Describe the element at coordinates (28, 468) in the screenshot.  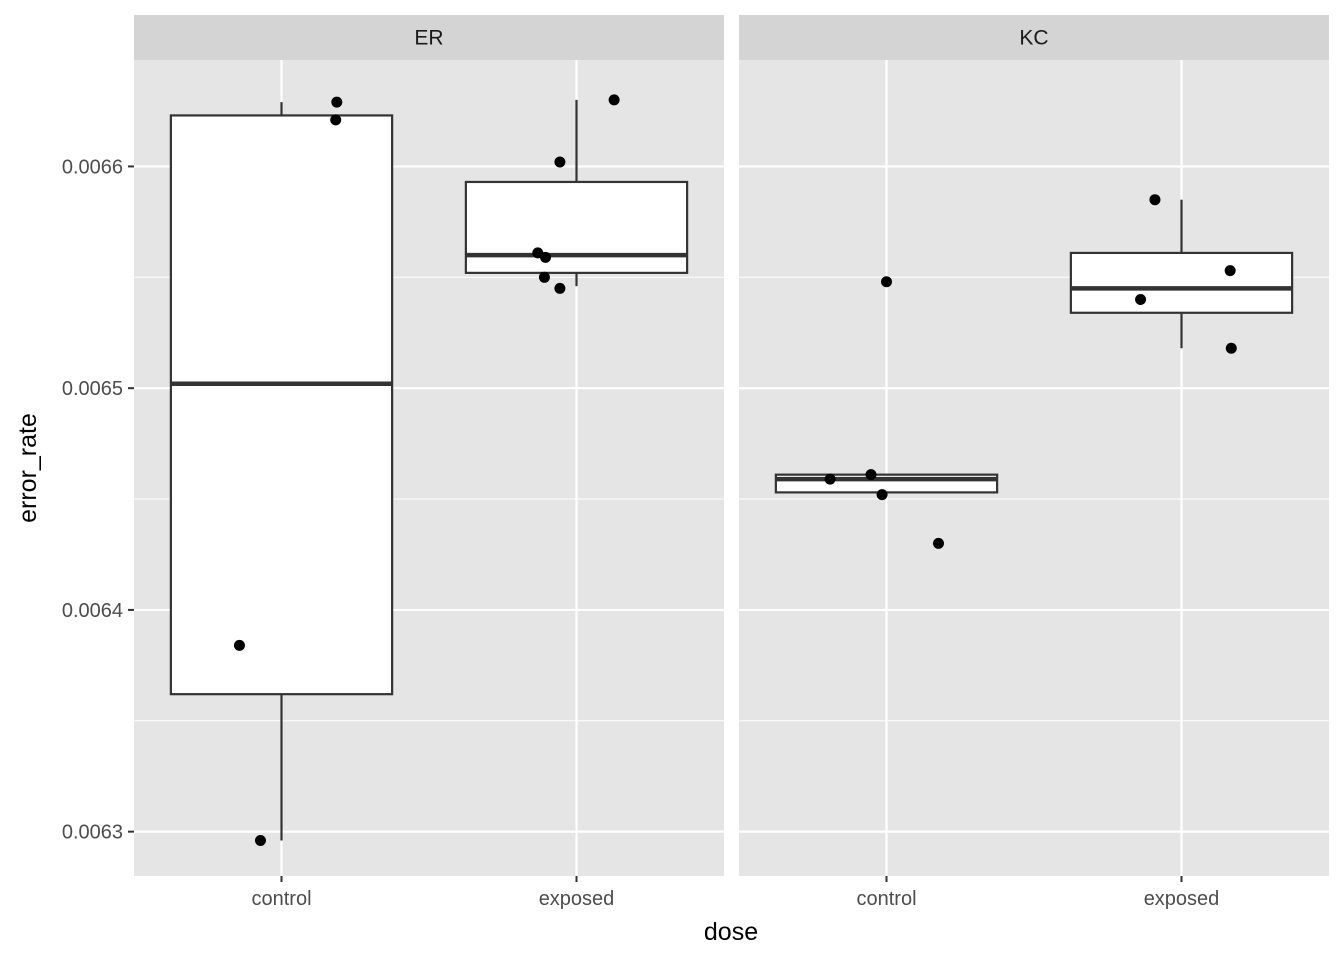
I see `y-axis-title: error_rate` at that location.